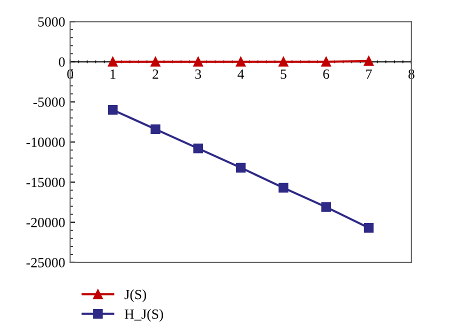 The image size is (474, 333). Describe the element at coordinates (144, 315) in the screenshot. I see `legend-label: H_J(S)` at that location.